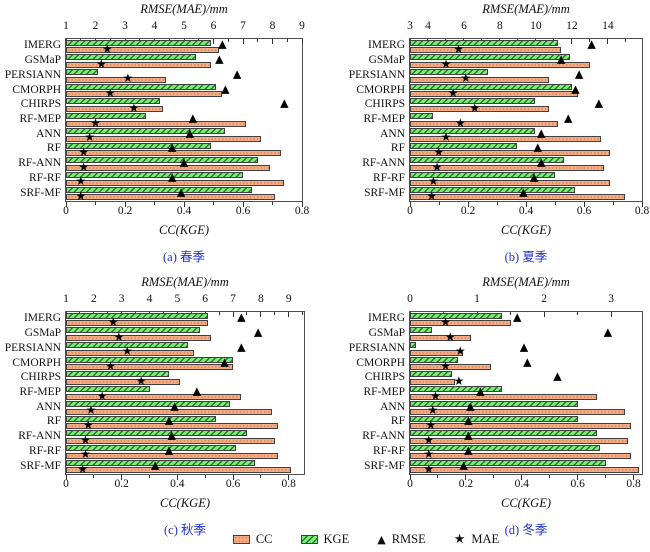 The width and height of the screenshot is (650, 552). I want to click on tick-label: 0.4, so click(526, 211).